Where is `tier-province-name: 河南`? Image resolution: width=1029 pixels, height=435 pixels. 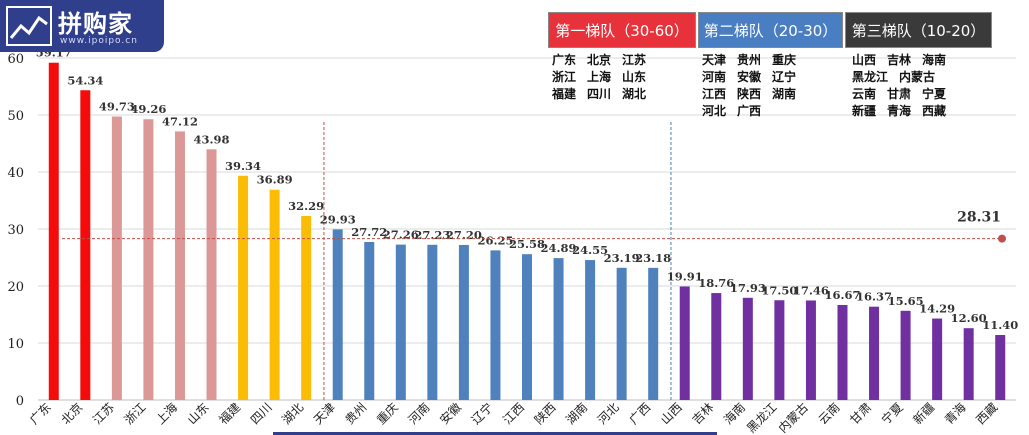
tier-province-name: 河南 is located at coordinates (714, 77).